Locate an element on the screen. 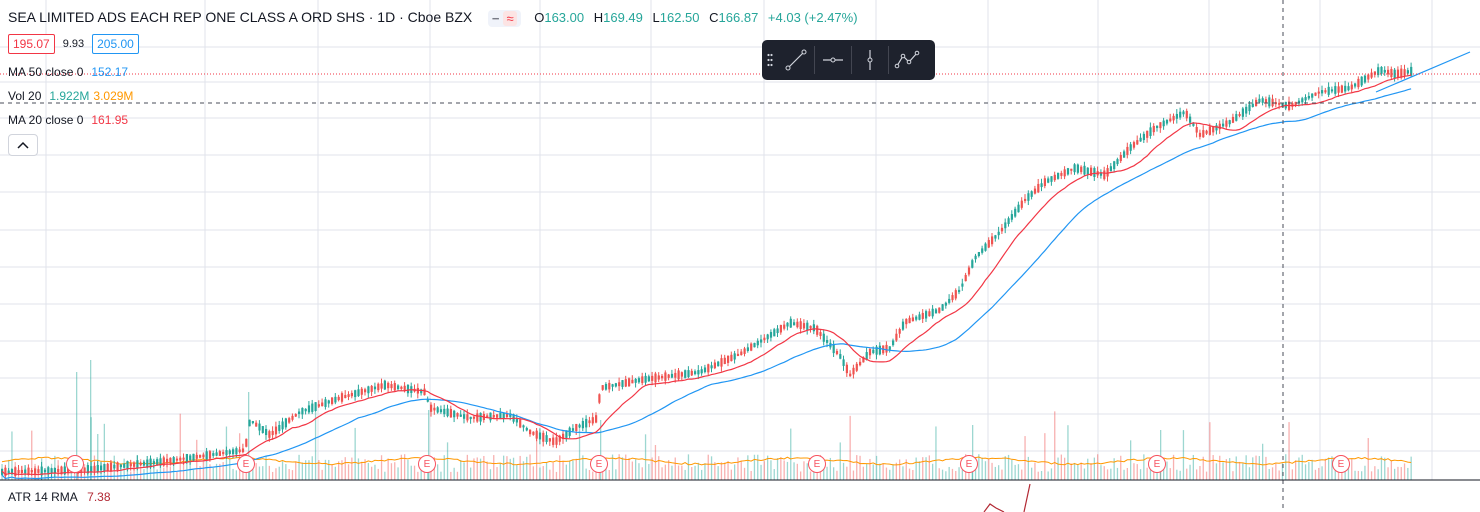 The image size is (1480, 512). visibility-toggle: − ≈ is located at coordinates (504, 19).